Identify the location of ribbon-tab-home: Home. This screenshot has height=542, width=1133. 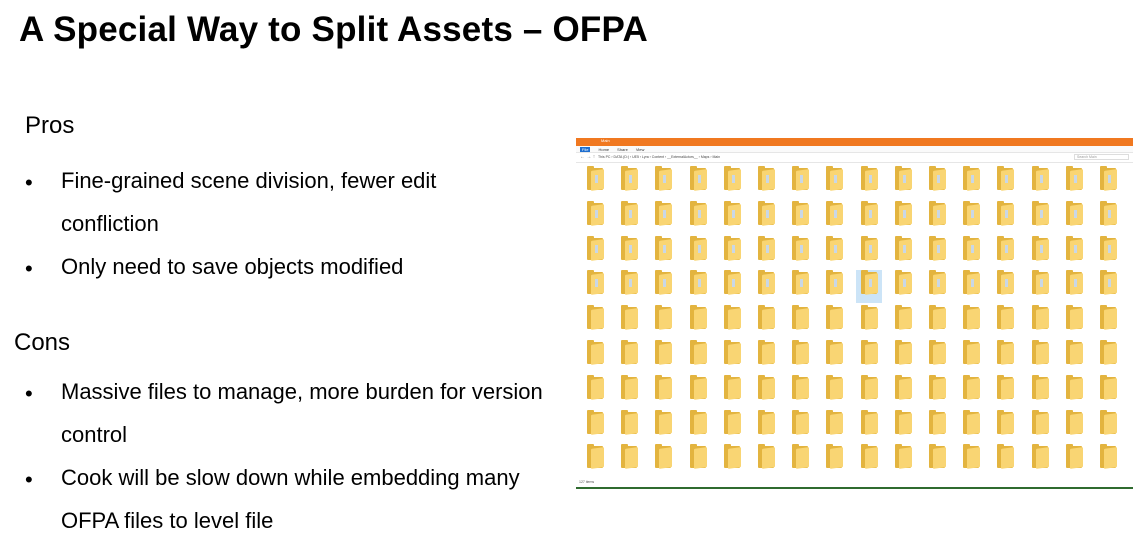
(604, 149).